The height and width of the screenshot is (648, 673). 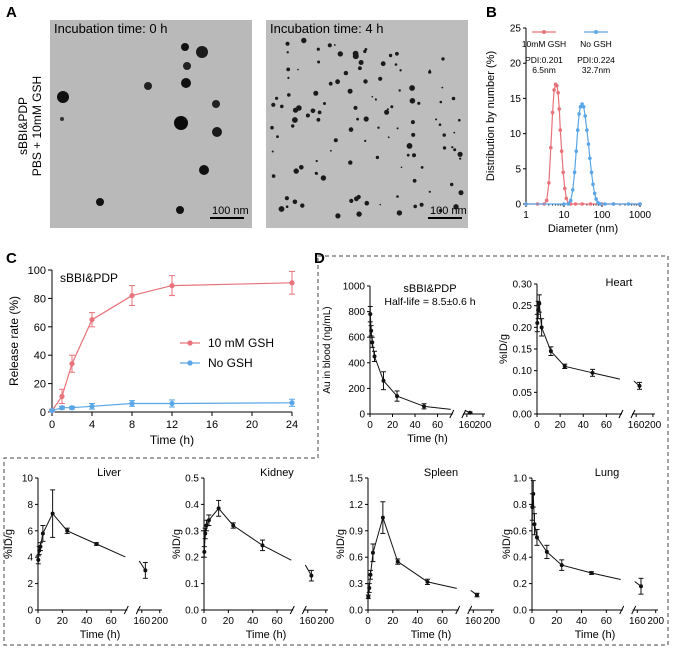 I want to click on y-tick-label: 4, so click(x=30, y=558).